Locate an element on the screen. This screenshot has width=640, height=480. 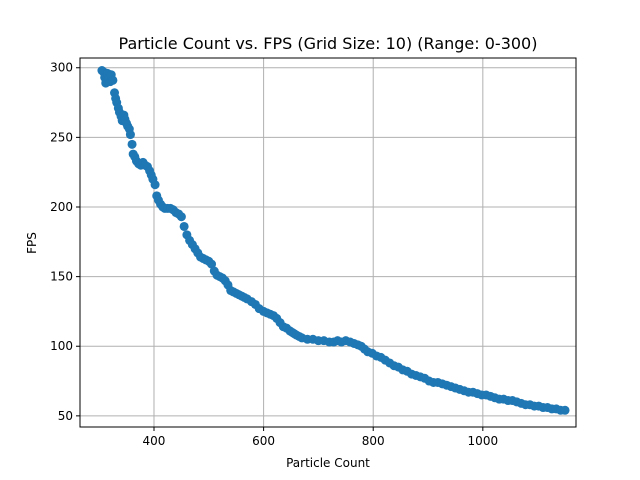
y-tick-label: 100 is located at coordinates (61, 346).